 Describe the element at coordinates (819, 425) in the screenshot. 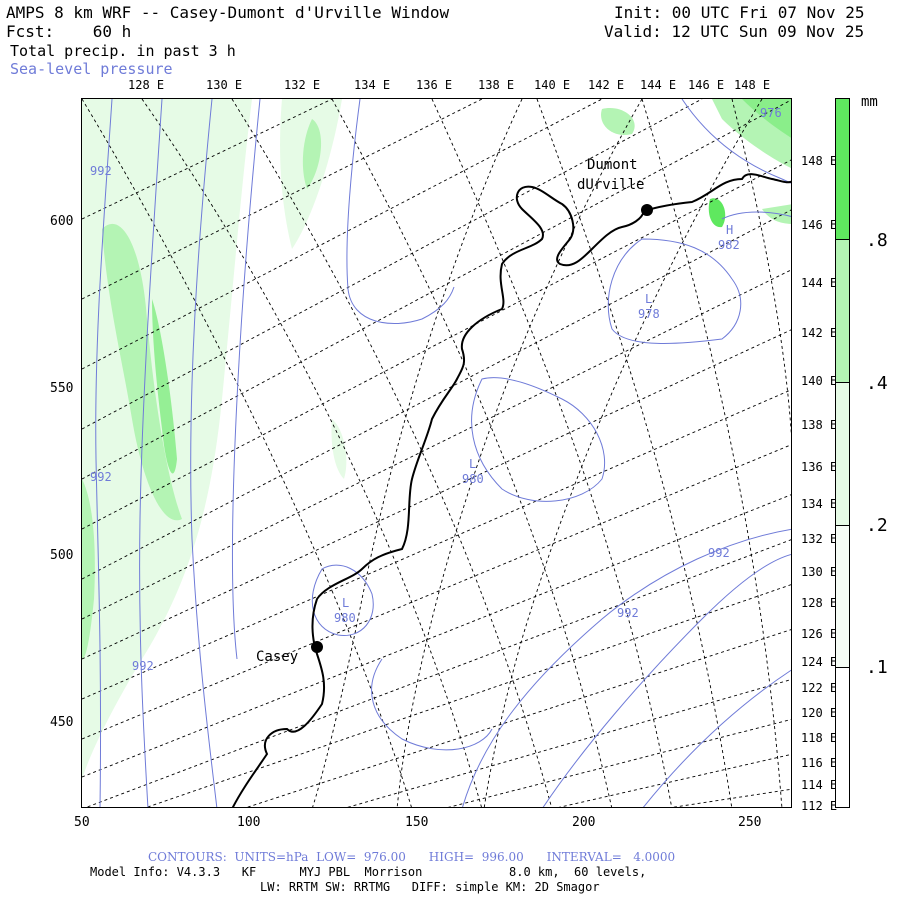

I see `right-lon-label: 138 E` at that location.